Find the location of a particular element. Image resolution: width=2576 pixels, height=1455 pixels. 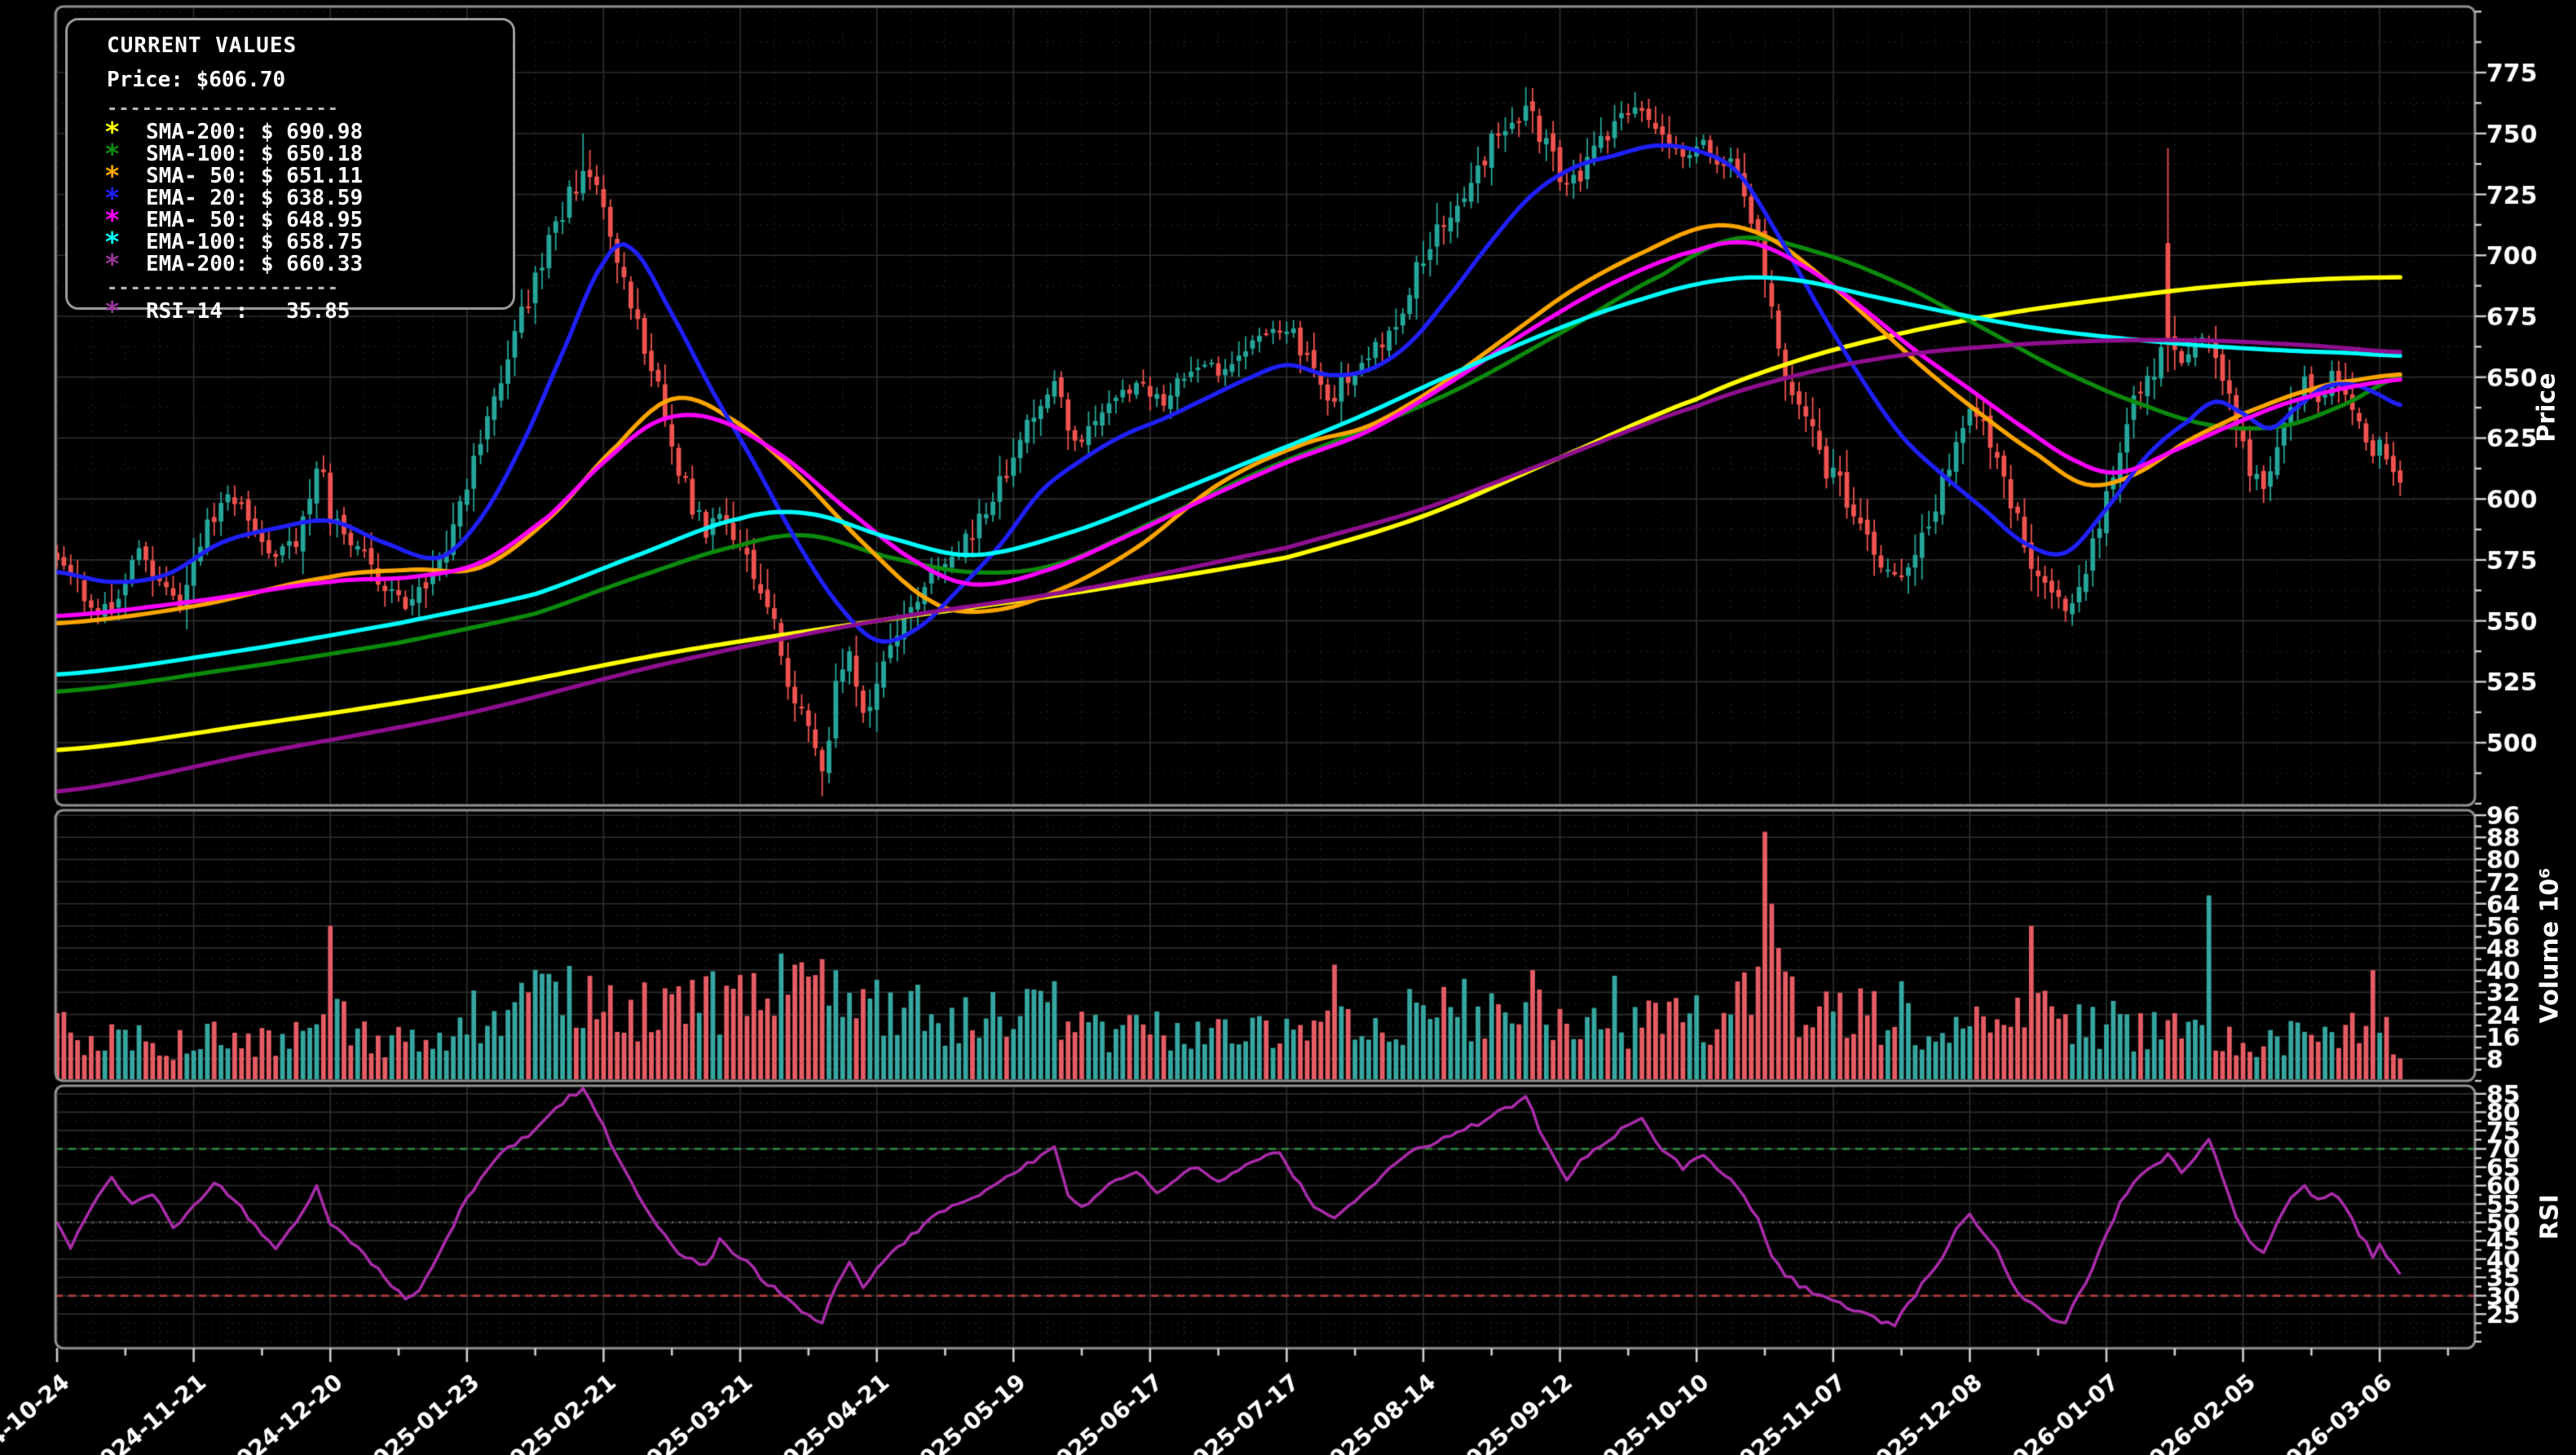

legend-indicator-row: * EMA- 20: $ 638.59 is located at coordinates (308, 197).